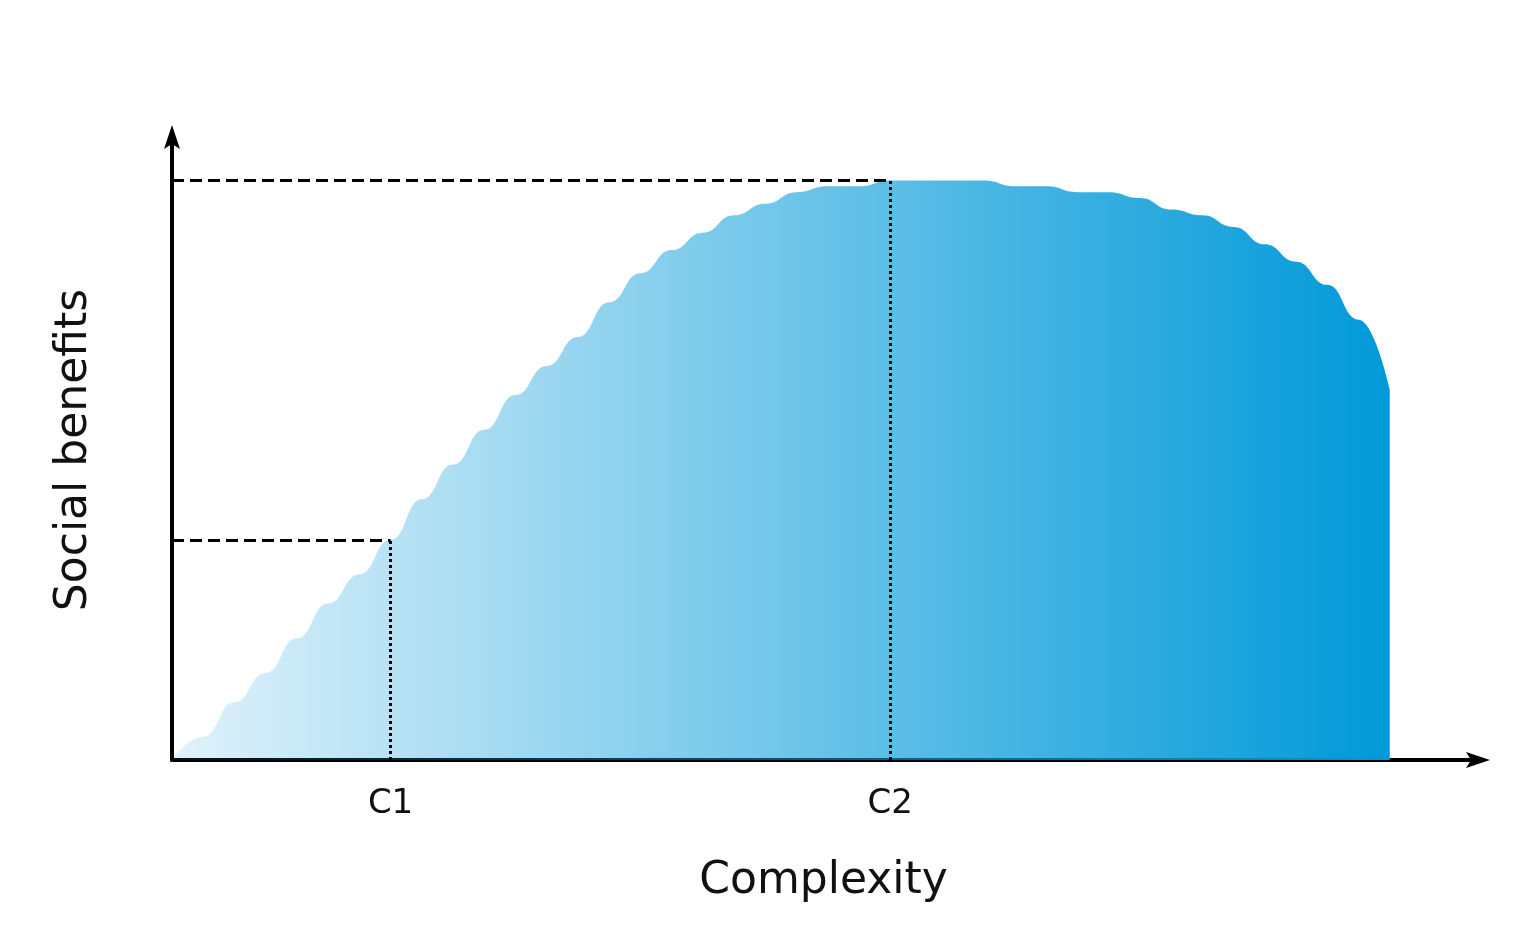 Image resolution: width=1521 pixels, height=952 pixels. What do you see at coordinates (70, 450) in the screenshot?
I see `y-axis-title: Social benefits` at bounding box center [70, 450].